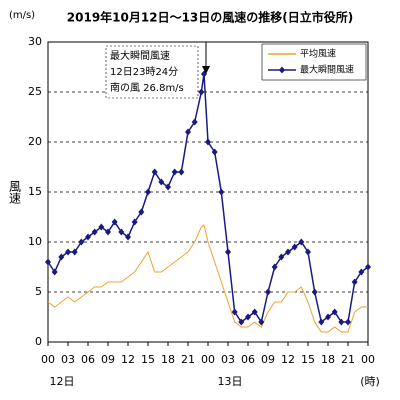 This screenshot has width=400, height=400. What do you see at coordinates (35, 141) in the screenshot?
I see `y-tick-label: 20` at bounding box center [35, 141].